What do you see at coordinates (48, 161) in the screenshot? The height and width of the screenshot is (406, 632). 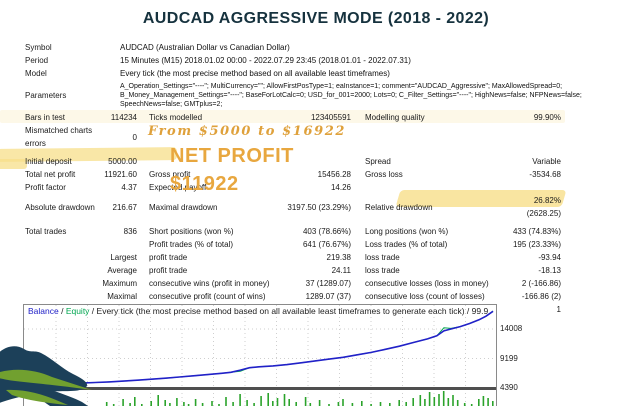 I see `stat-label: Initial deposit` at bounding box center [48, 161].